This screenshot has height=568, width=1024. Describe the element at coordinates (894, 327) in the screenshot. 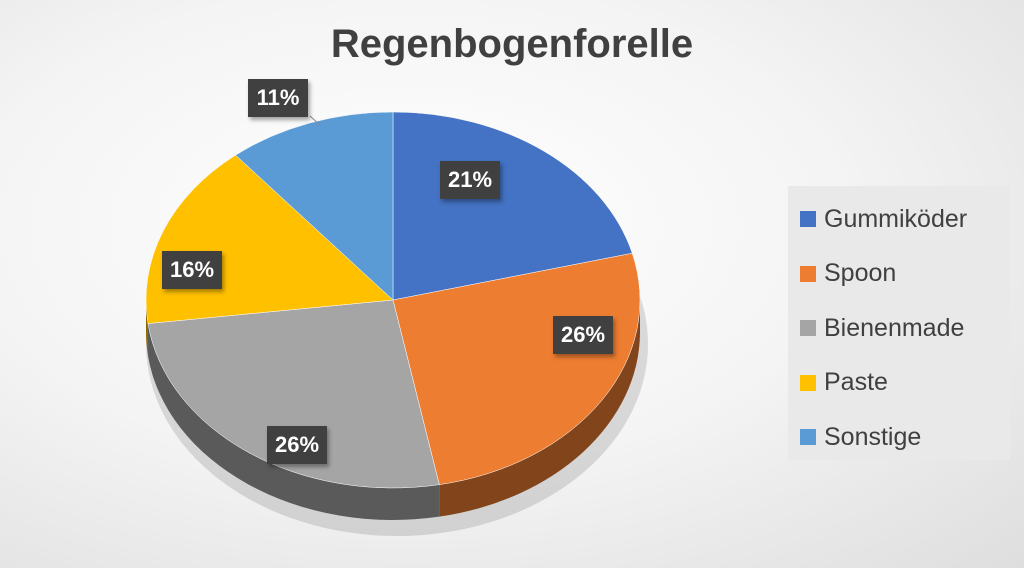

I see `legend-label: Bienenmade` at that location.